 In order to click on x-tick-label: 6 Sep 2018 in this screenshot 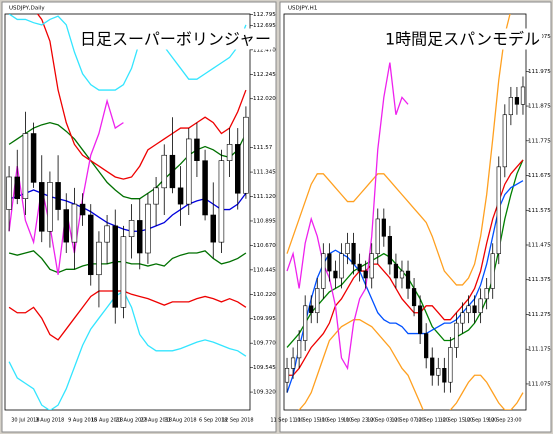, I will do `click(213, 421)`.